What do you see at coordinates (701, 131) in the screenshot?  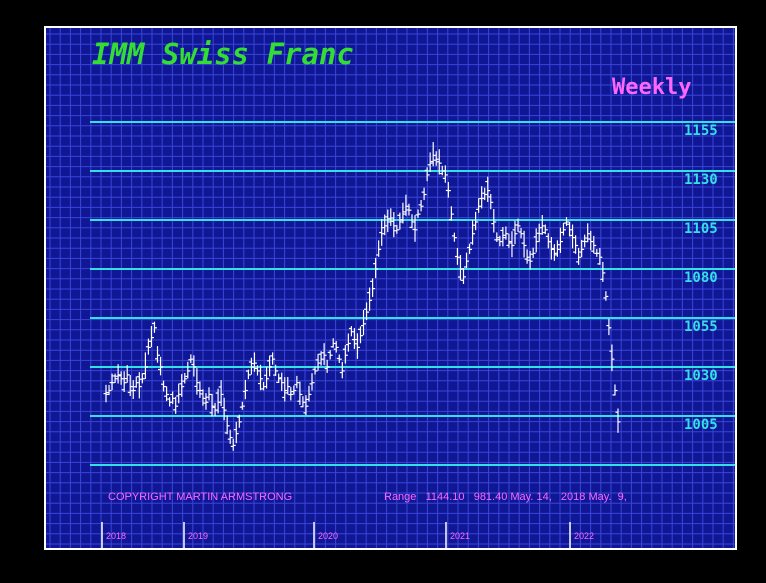 I see `level-label: 1155` at bounding box center [701, 131].